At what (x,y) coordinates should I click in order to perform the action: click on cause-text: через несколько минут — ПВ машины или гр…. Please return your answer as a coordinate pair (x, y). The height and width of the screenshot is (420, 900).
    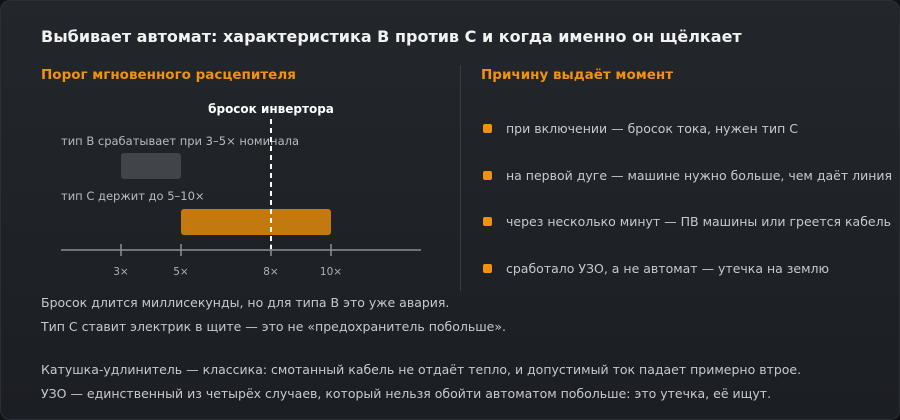
    Looking at the image, I should click on (698, 221).